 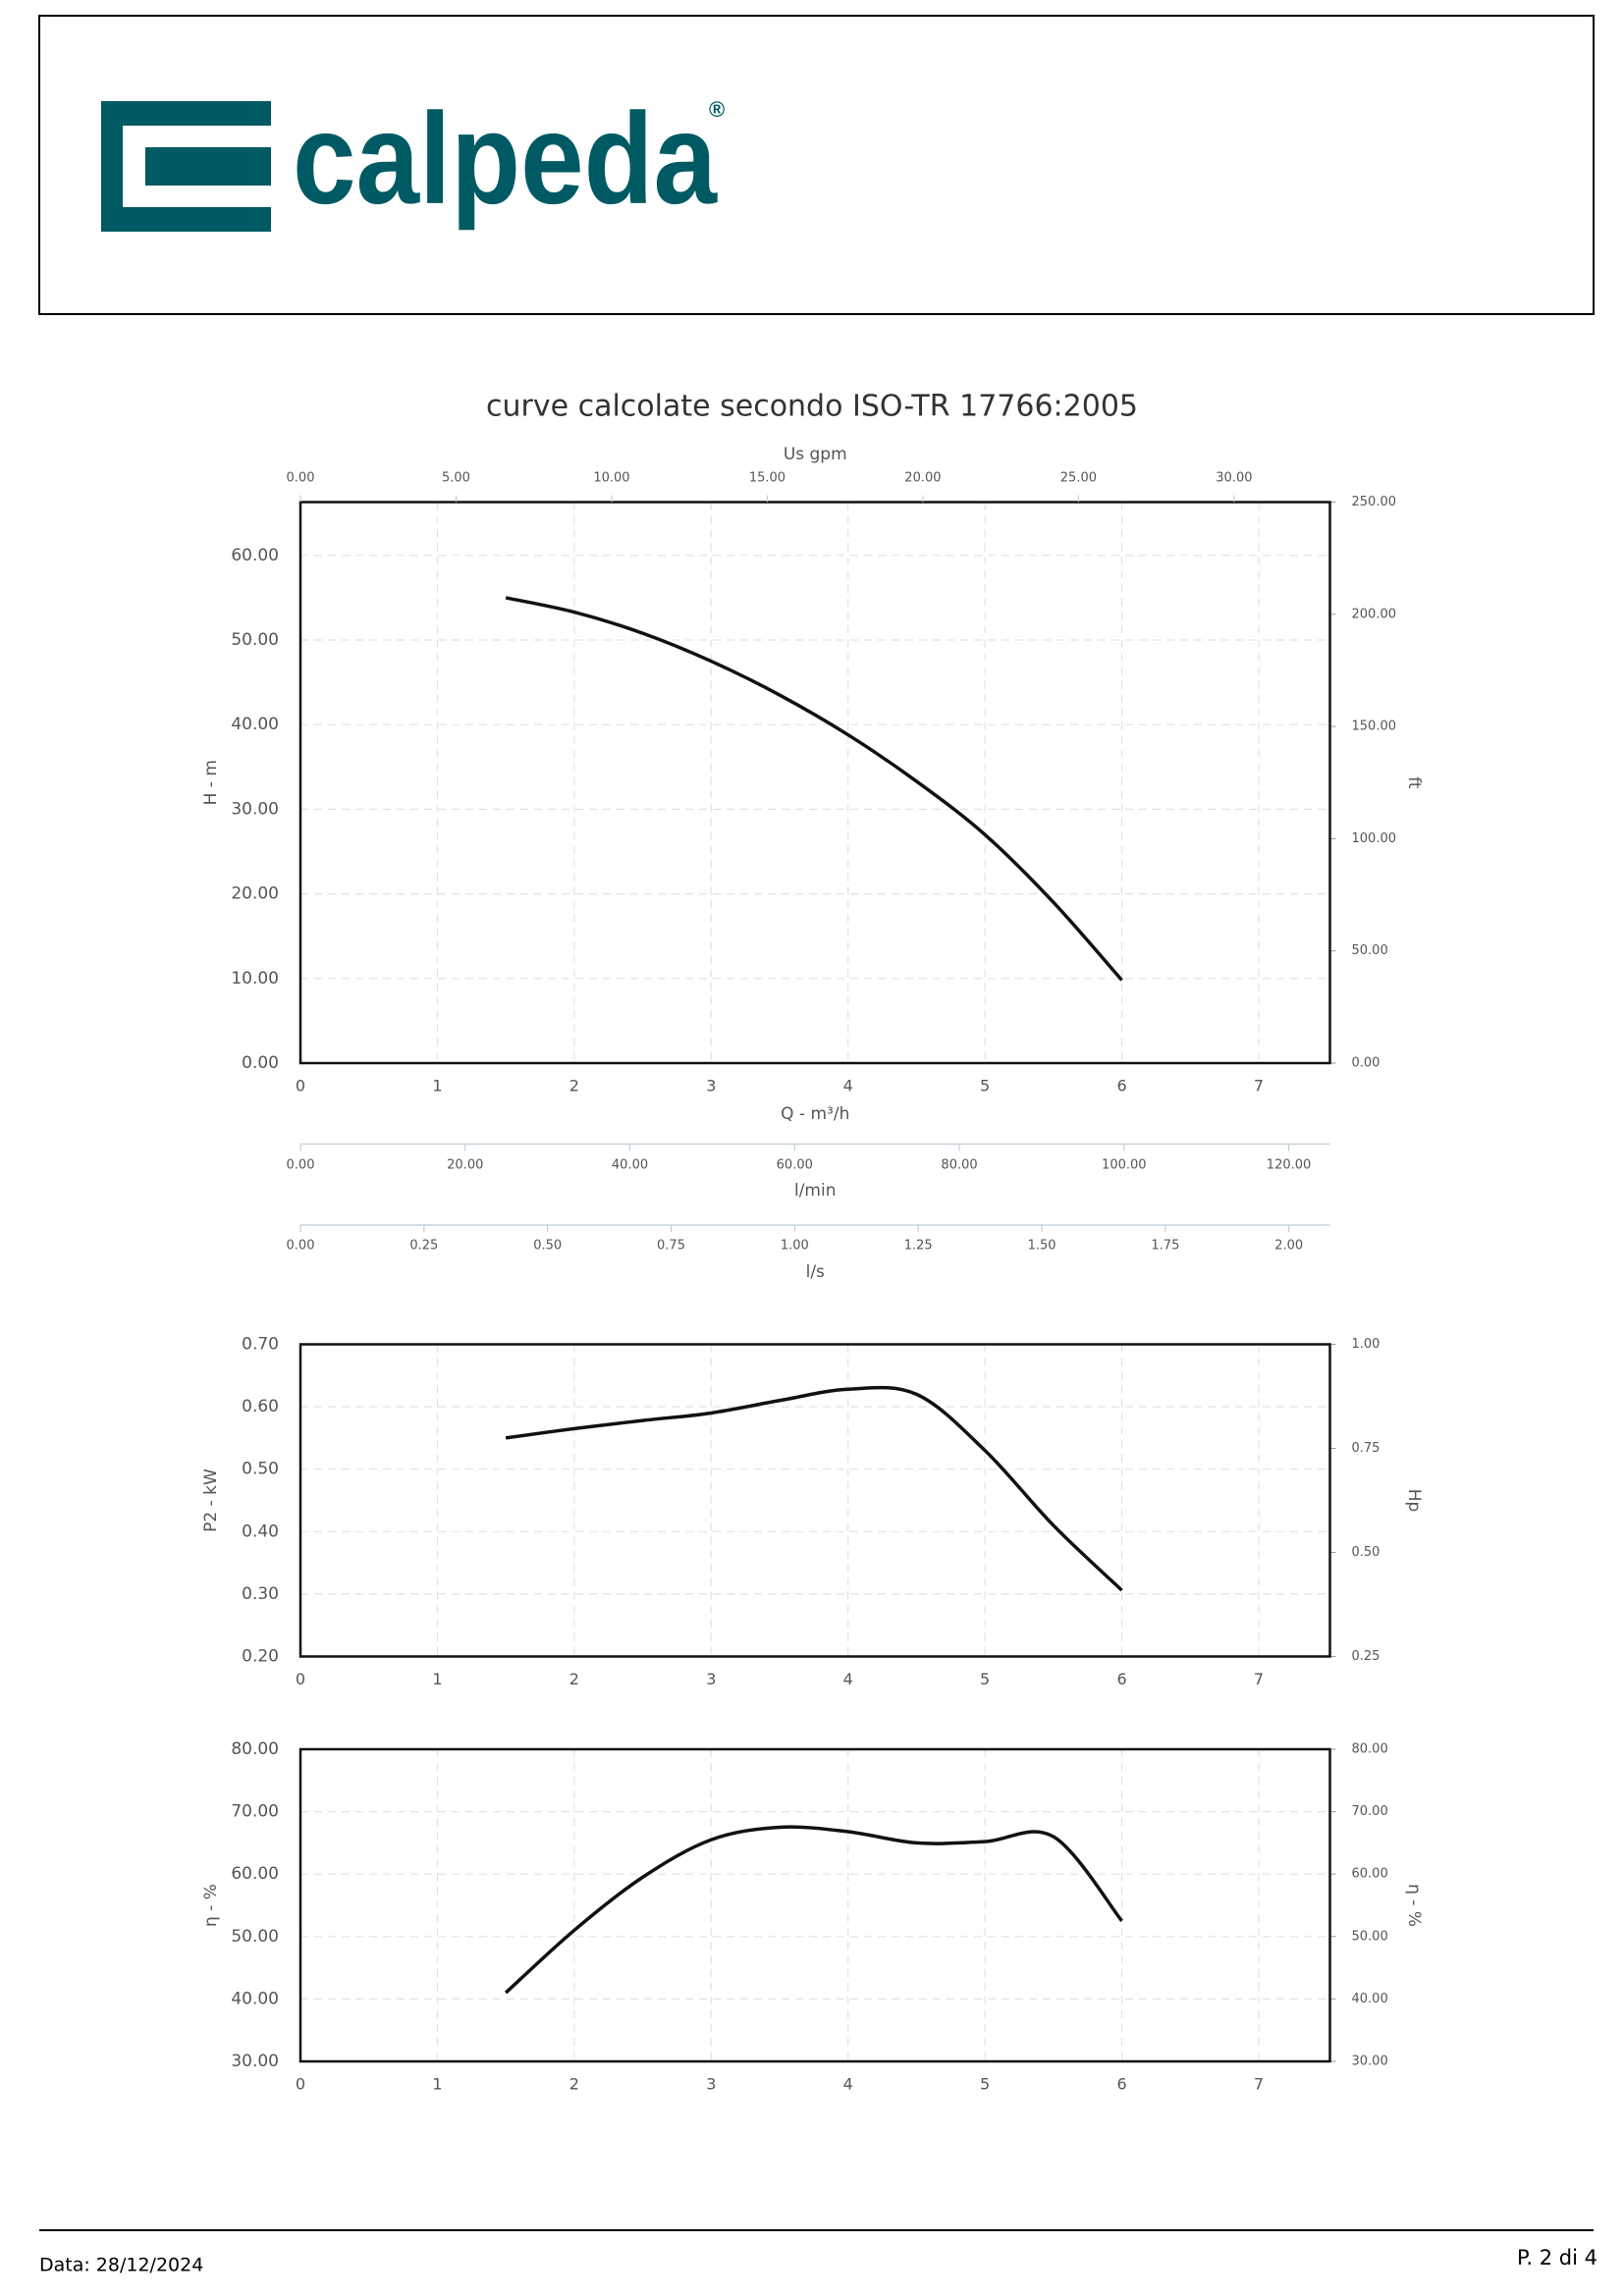 What do you see at coordinates (260, 1345) in the screenshot?
I see `y-tick-label: 0.70` at bounding box center [260, 1345].